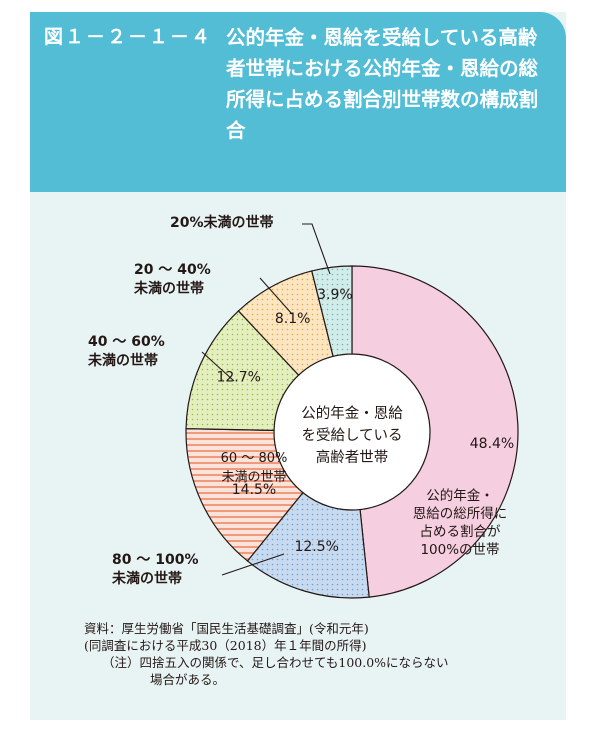 This screenshot has width=600, height=738. I want to click on note-line: 場合がある。, so click(188, 679).